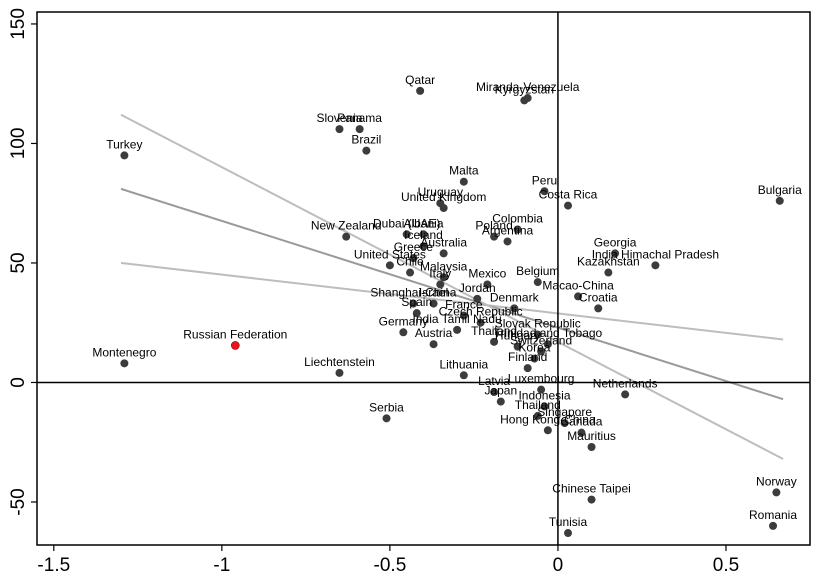  Describe the element at coordinates (440, 192) in the screenshot. I see `point-label: Uruguay` at that location.